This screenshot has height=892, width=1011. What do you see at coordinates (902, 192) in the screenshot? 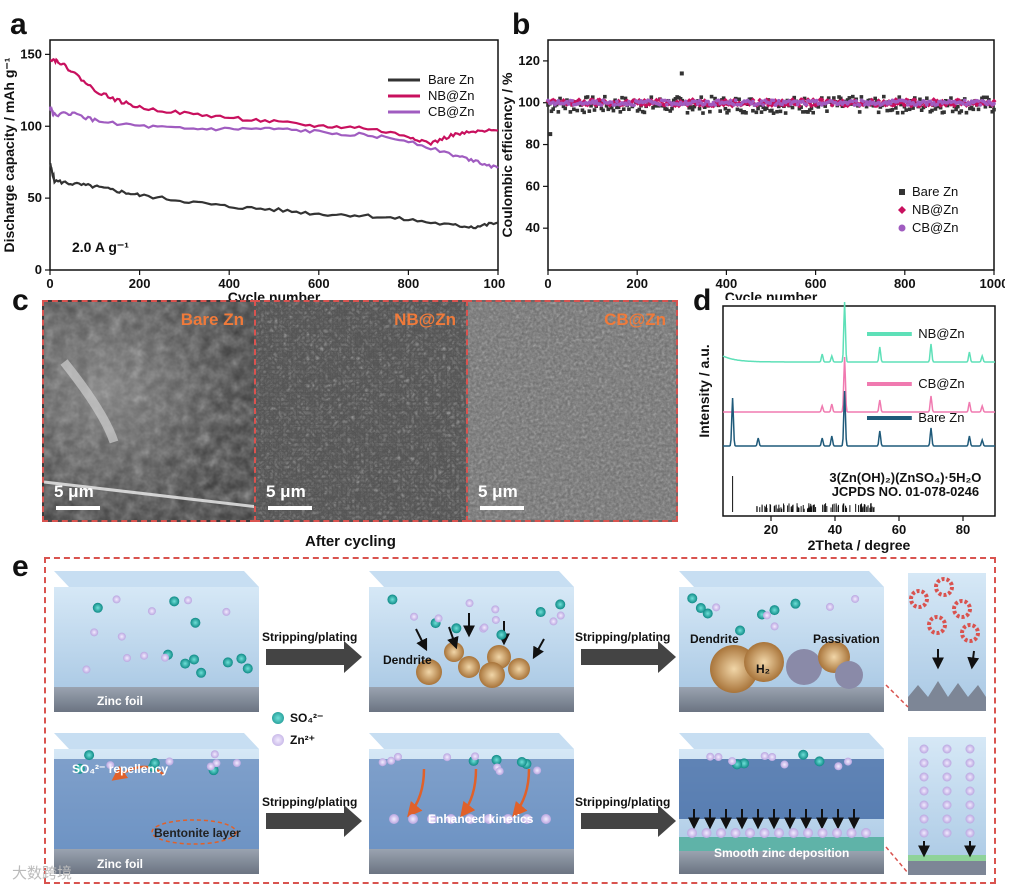
I see `chart-b-legend-marker` at bounding box center [902, 192].